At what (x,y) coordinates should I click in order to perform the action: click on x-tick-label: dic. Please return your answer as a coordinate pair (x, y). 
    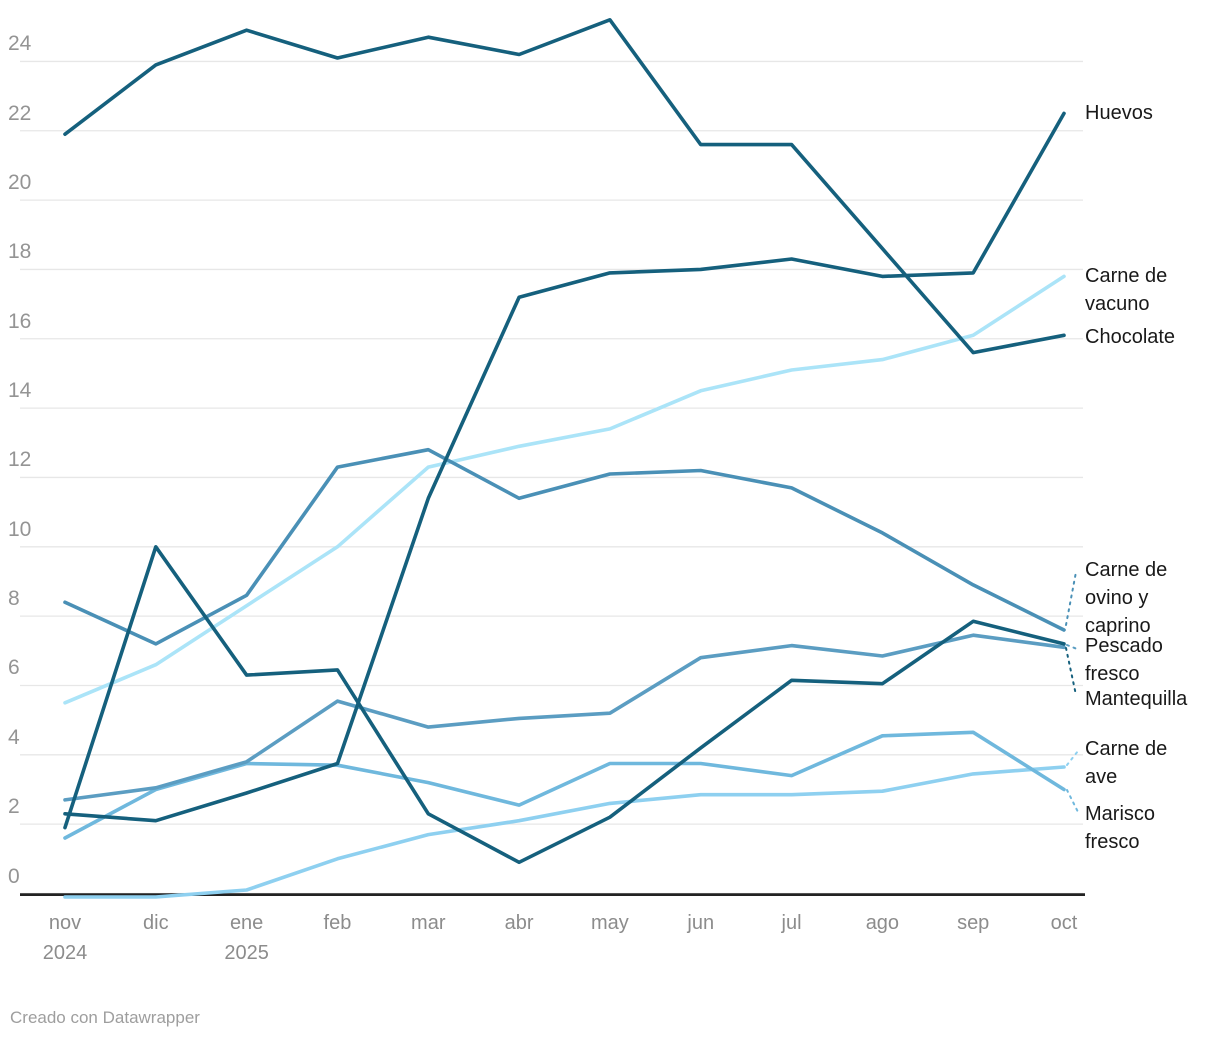
    Looking at the image, I should click on (156, 923).